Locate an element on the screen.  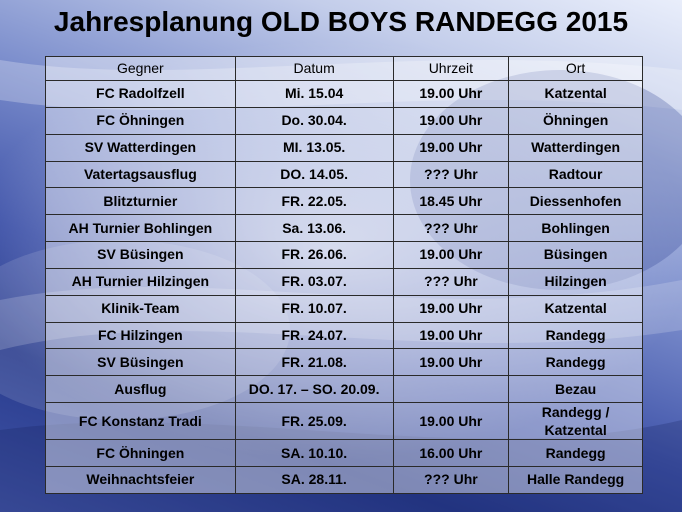
cell-date: DO. 17. – SO. 20.09. is located at coordinates (314, 389).